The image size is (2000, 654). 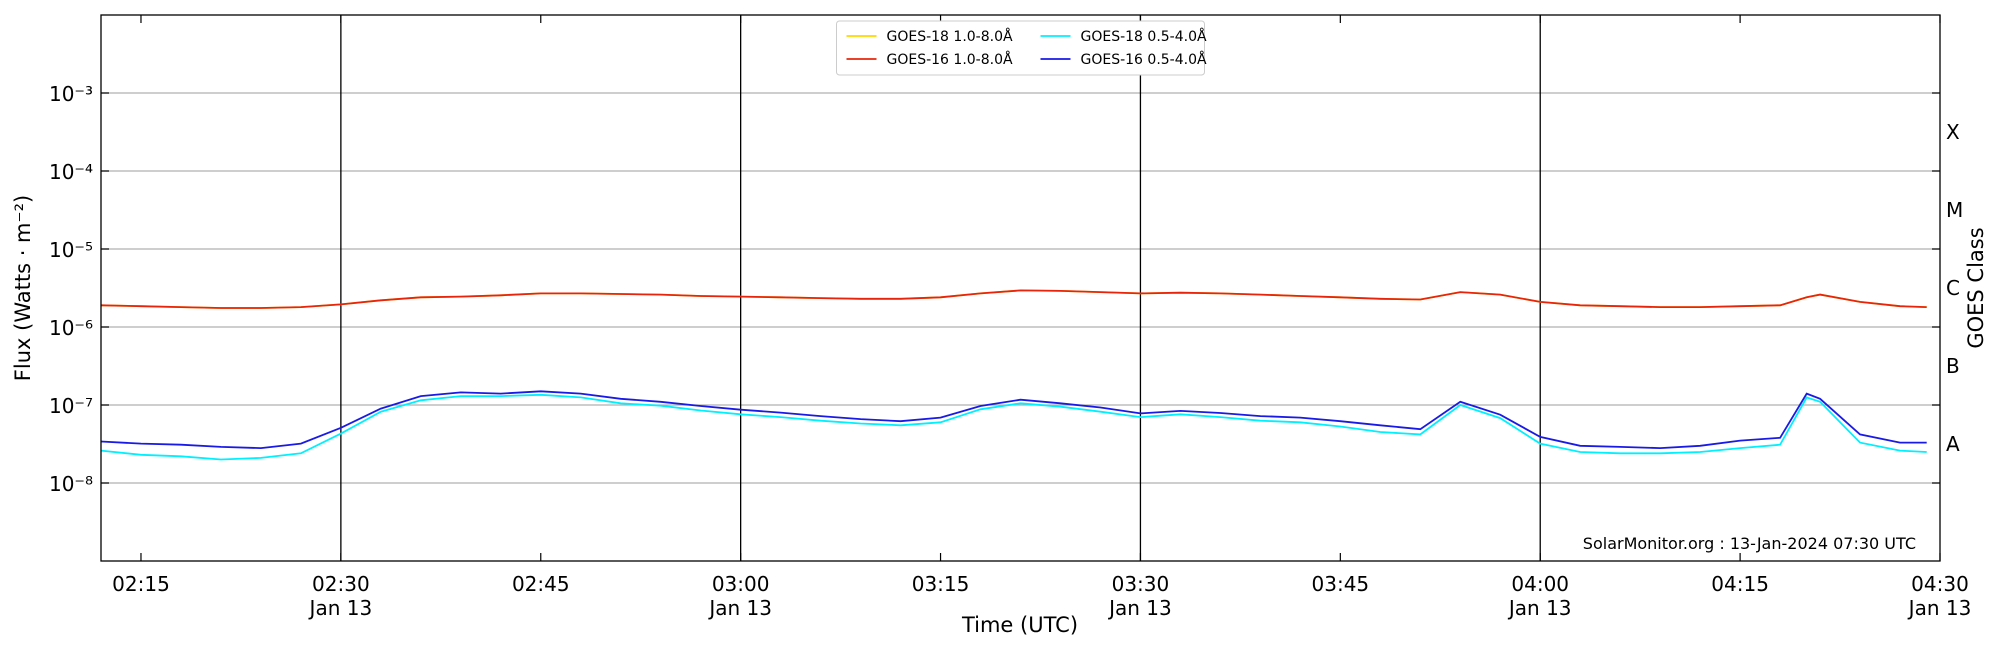 What do you see at coordinates (1953, 288) in the screenshot?
I see `y2-tick-label: C` at bounding box center [1953, 288].